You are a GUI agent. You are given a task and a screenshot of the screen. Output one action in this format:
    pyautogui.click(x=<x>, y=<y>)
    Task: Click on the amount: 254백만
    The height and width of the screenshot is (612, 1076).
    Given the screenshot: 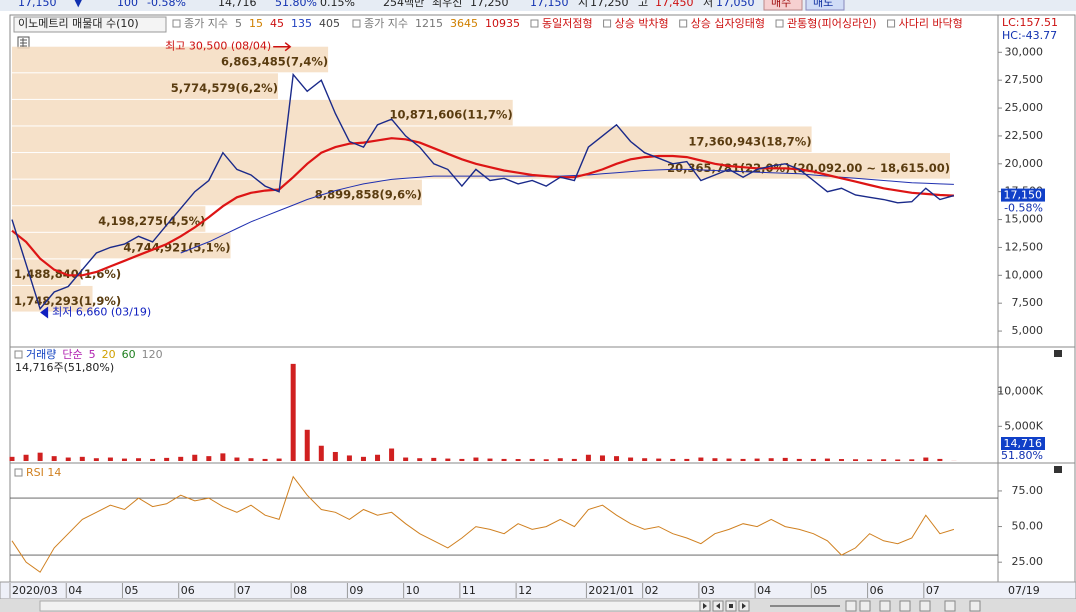 What is the action you would take?
    pyautogui.click(x=403, y=4)
    